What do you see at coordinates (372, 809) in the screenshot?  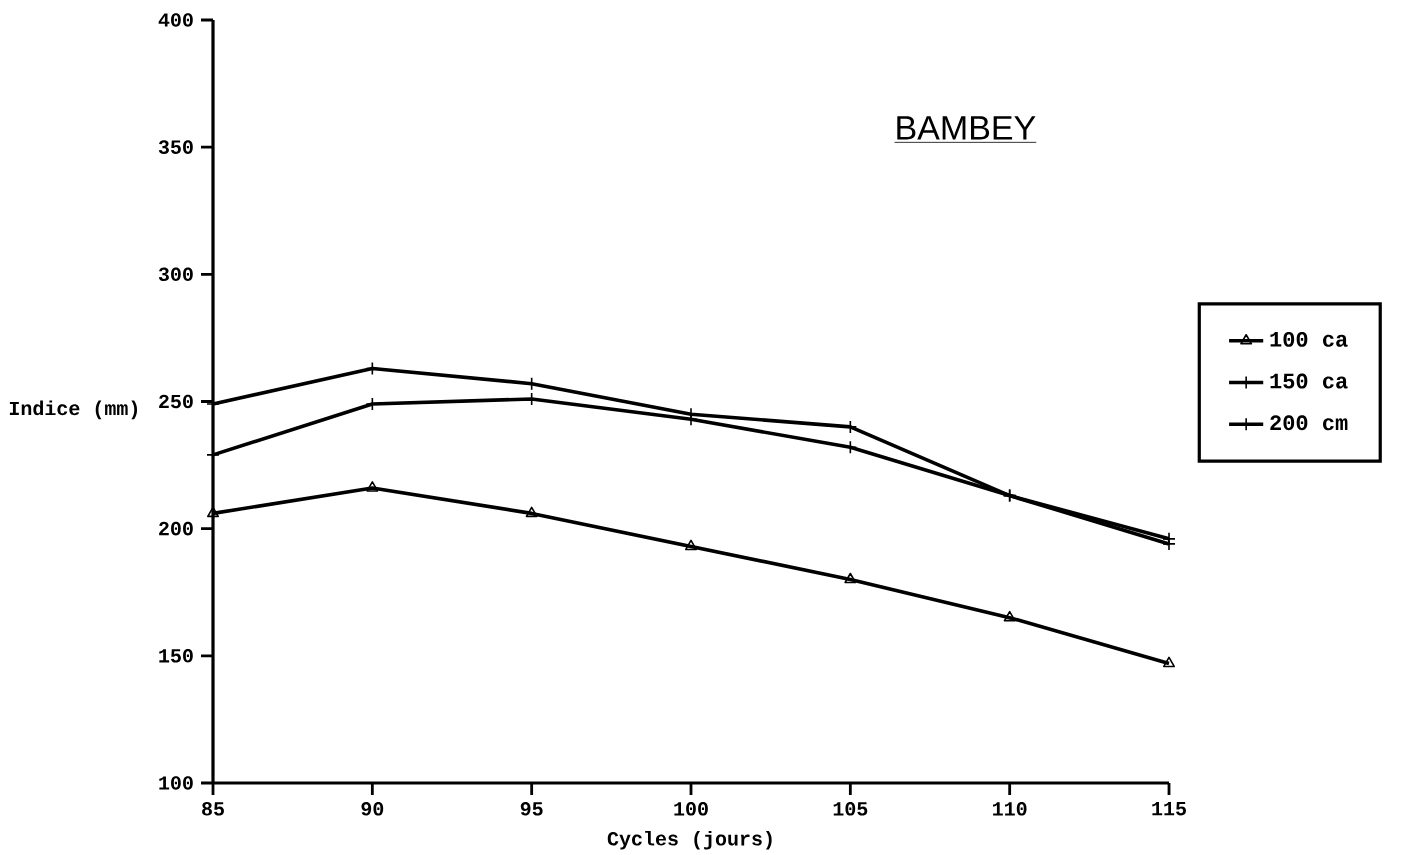 I see `x-tick-label: 90` at bounding box center [372, 809].